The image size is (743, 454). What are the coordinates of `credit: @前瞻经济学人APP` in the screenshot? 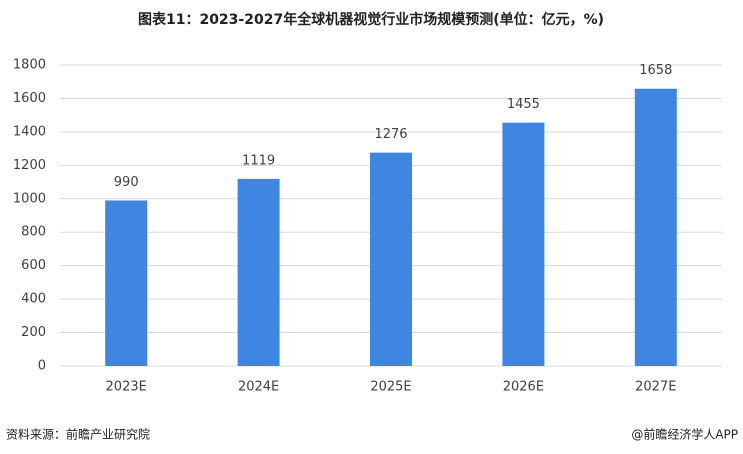 It's located at (684, 434).